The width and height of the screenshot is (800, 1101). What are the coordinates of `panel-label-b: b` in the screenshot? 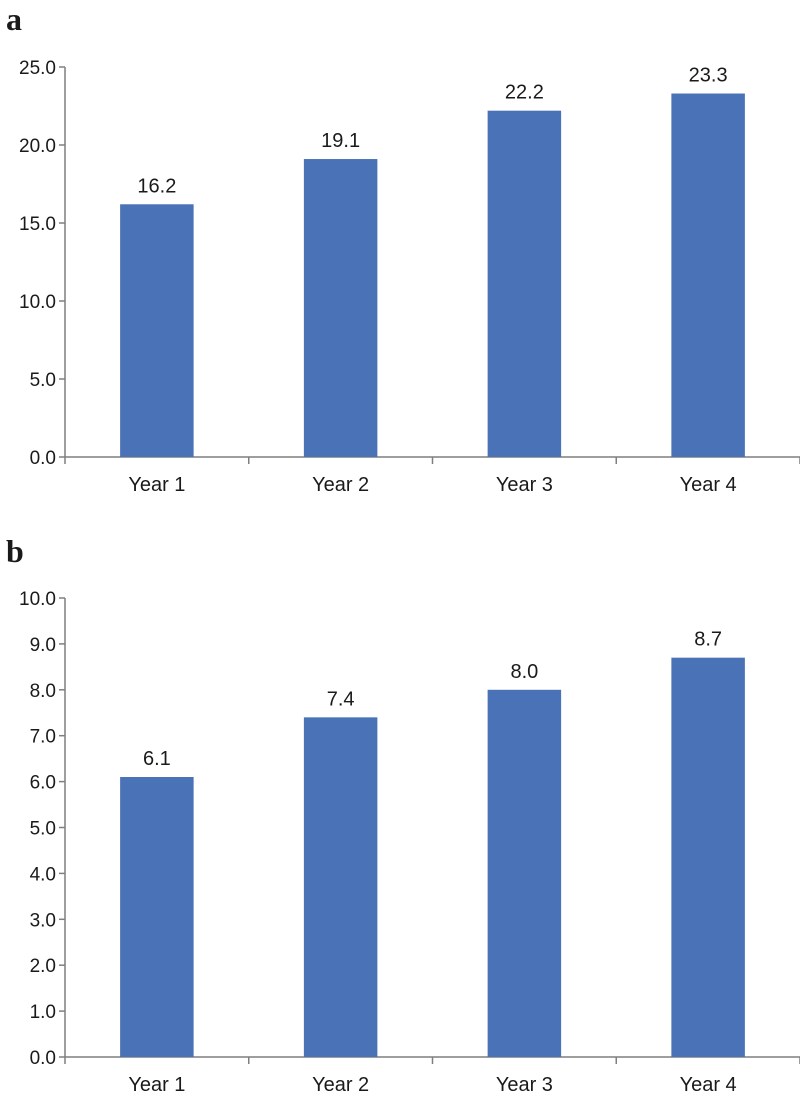 It's located at (15, 551).